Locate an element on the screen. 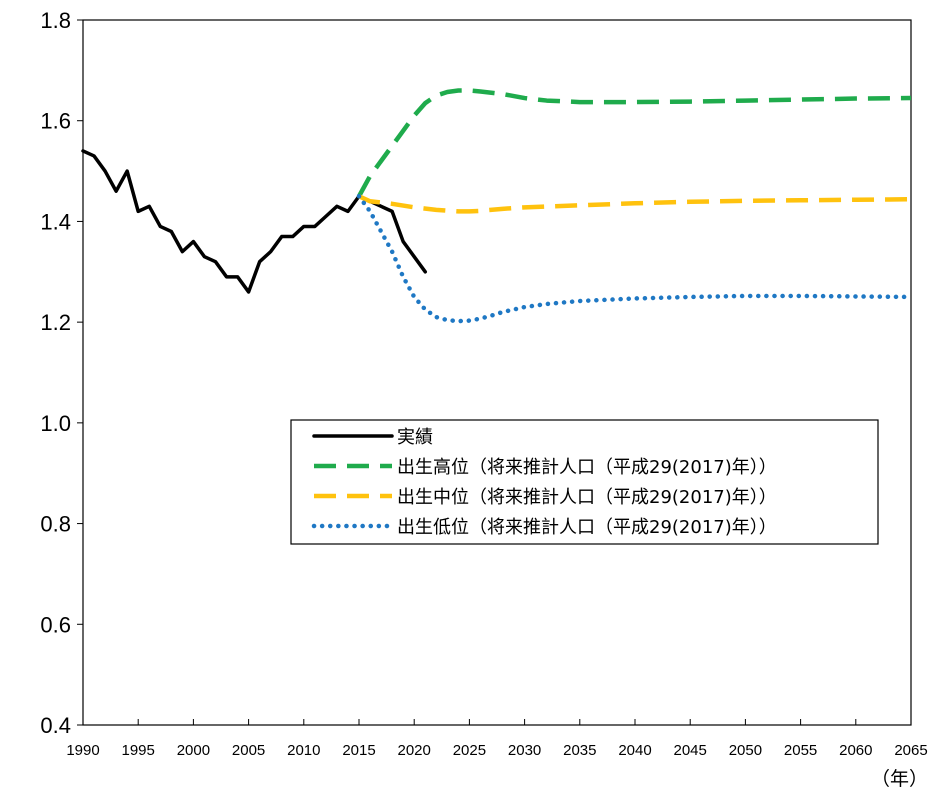 The image size is (938, 796). x-tick-label: 2020 is located at coordinates (414, 750).